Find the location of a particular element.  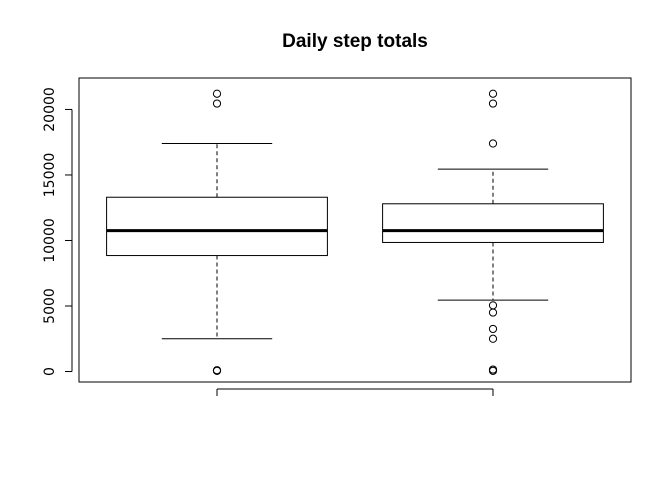

y-tick-label: 5000 is located at coordinates (50, 306).